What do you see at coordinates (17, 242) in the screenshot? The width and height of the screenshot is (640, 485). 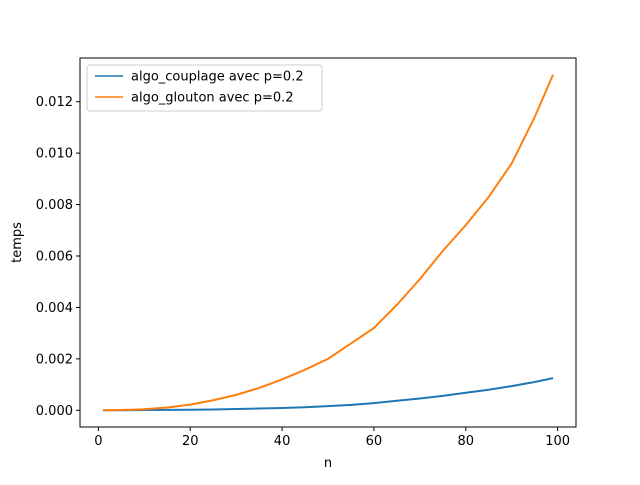 I see `y-axis-label: temps` at bounding box center [17, 242].